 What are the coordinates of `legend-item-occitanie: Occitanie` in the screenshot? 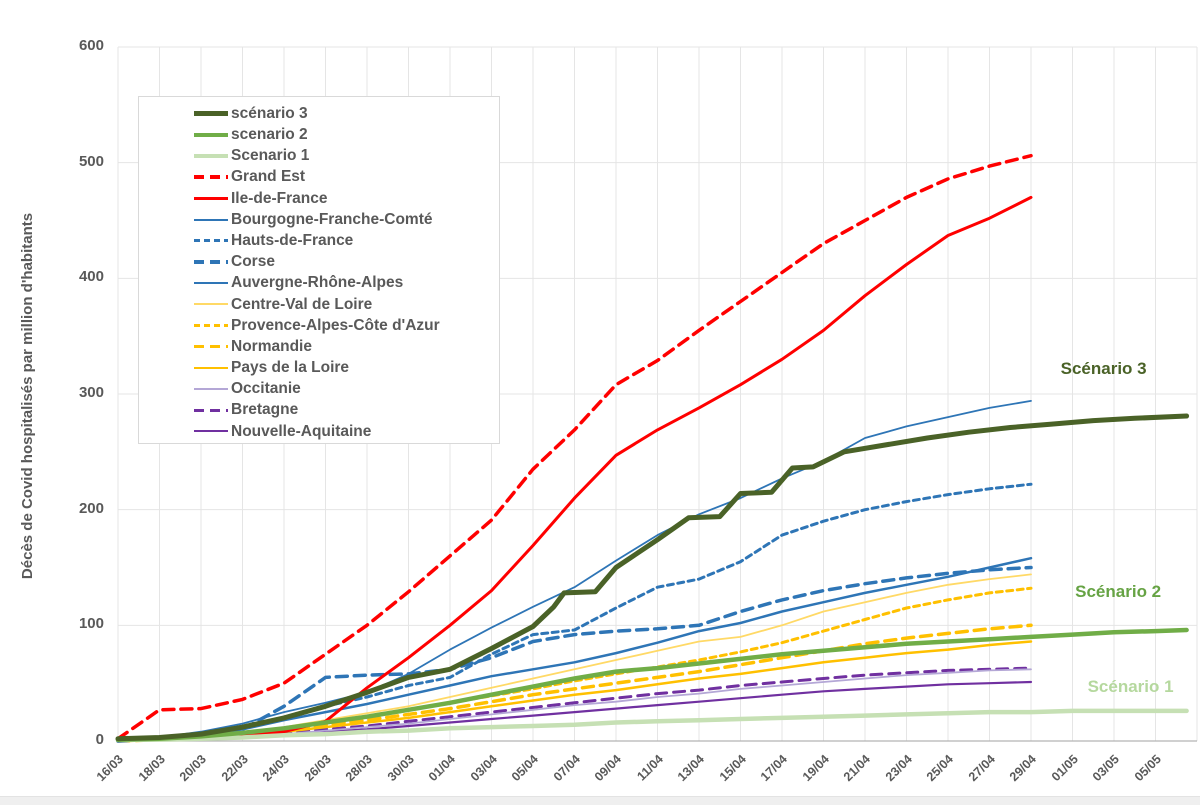 It's located at (346, 388).